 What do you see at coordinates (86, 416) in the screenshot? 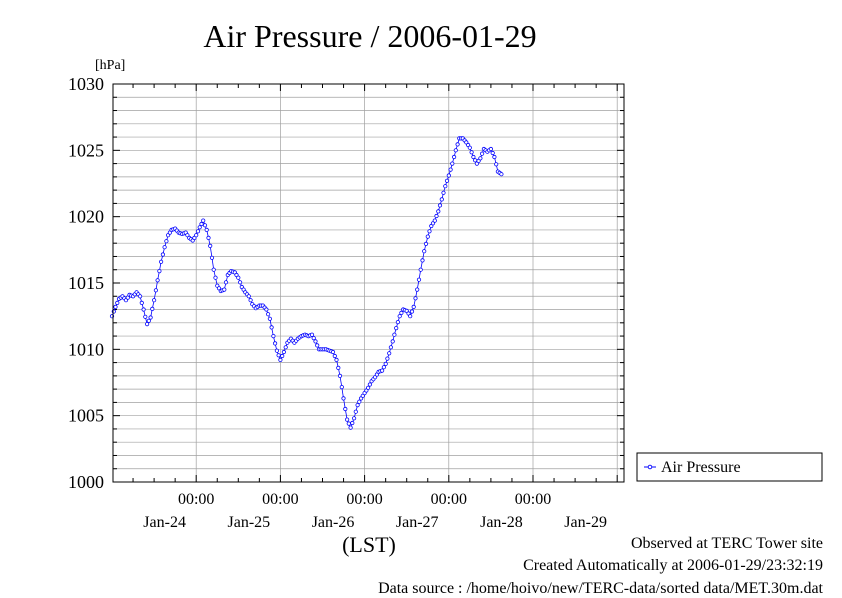
I see `y-tick-label: 1005` at bounding box center [86, 416].